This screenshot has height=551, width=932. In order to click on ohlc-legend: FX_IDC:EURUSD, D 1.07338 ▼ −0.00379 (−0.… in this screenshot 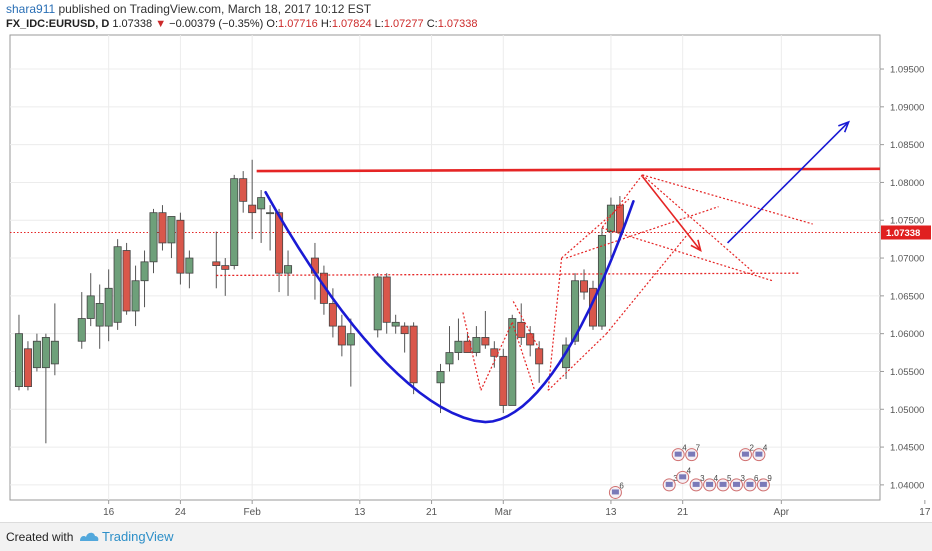, I will do `click(241, 24)`.